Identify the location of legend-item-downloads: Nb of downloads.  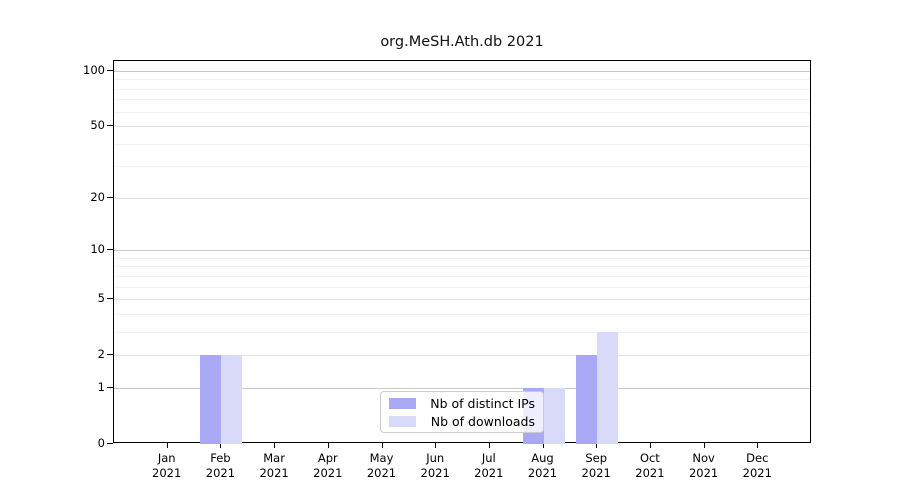
(462, 421).